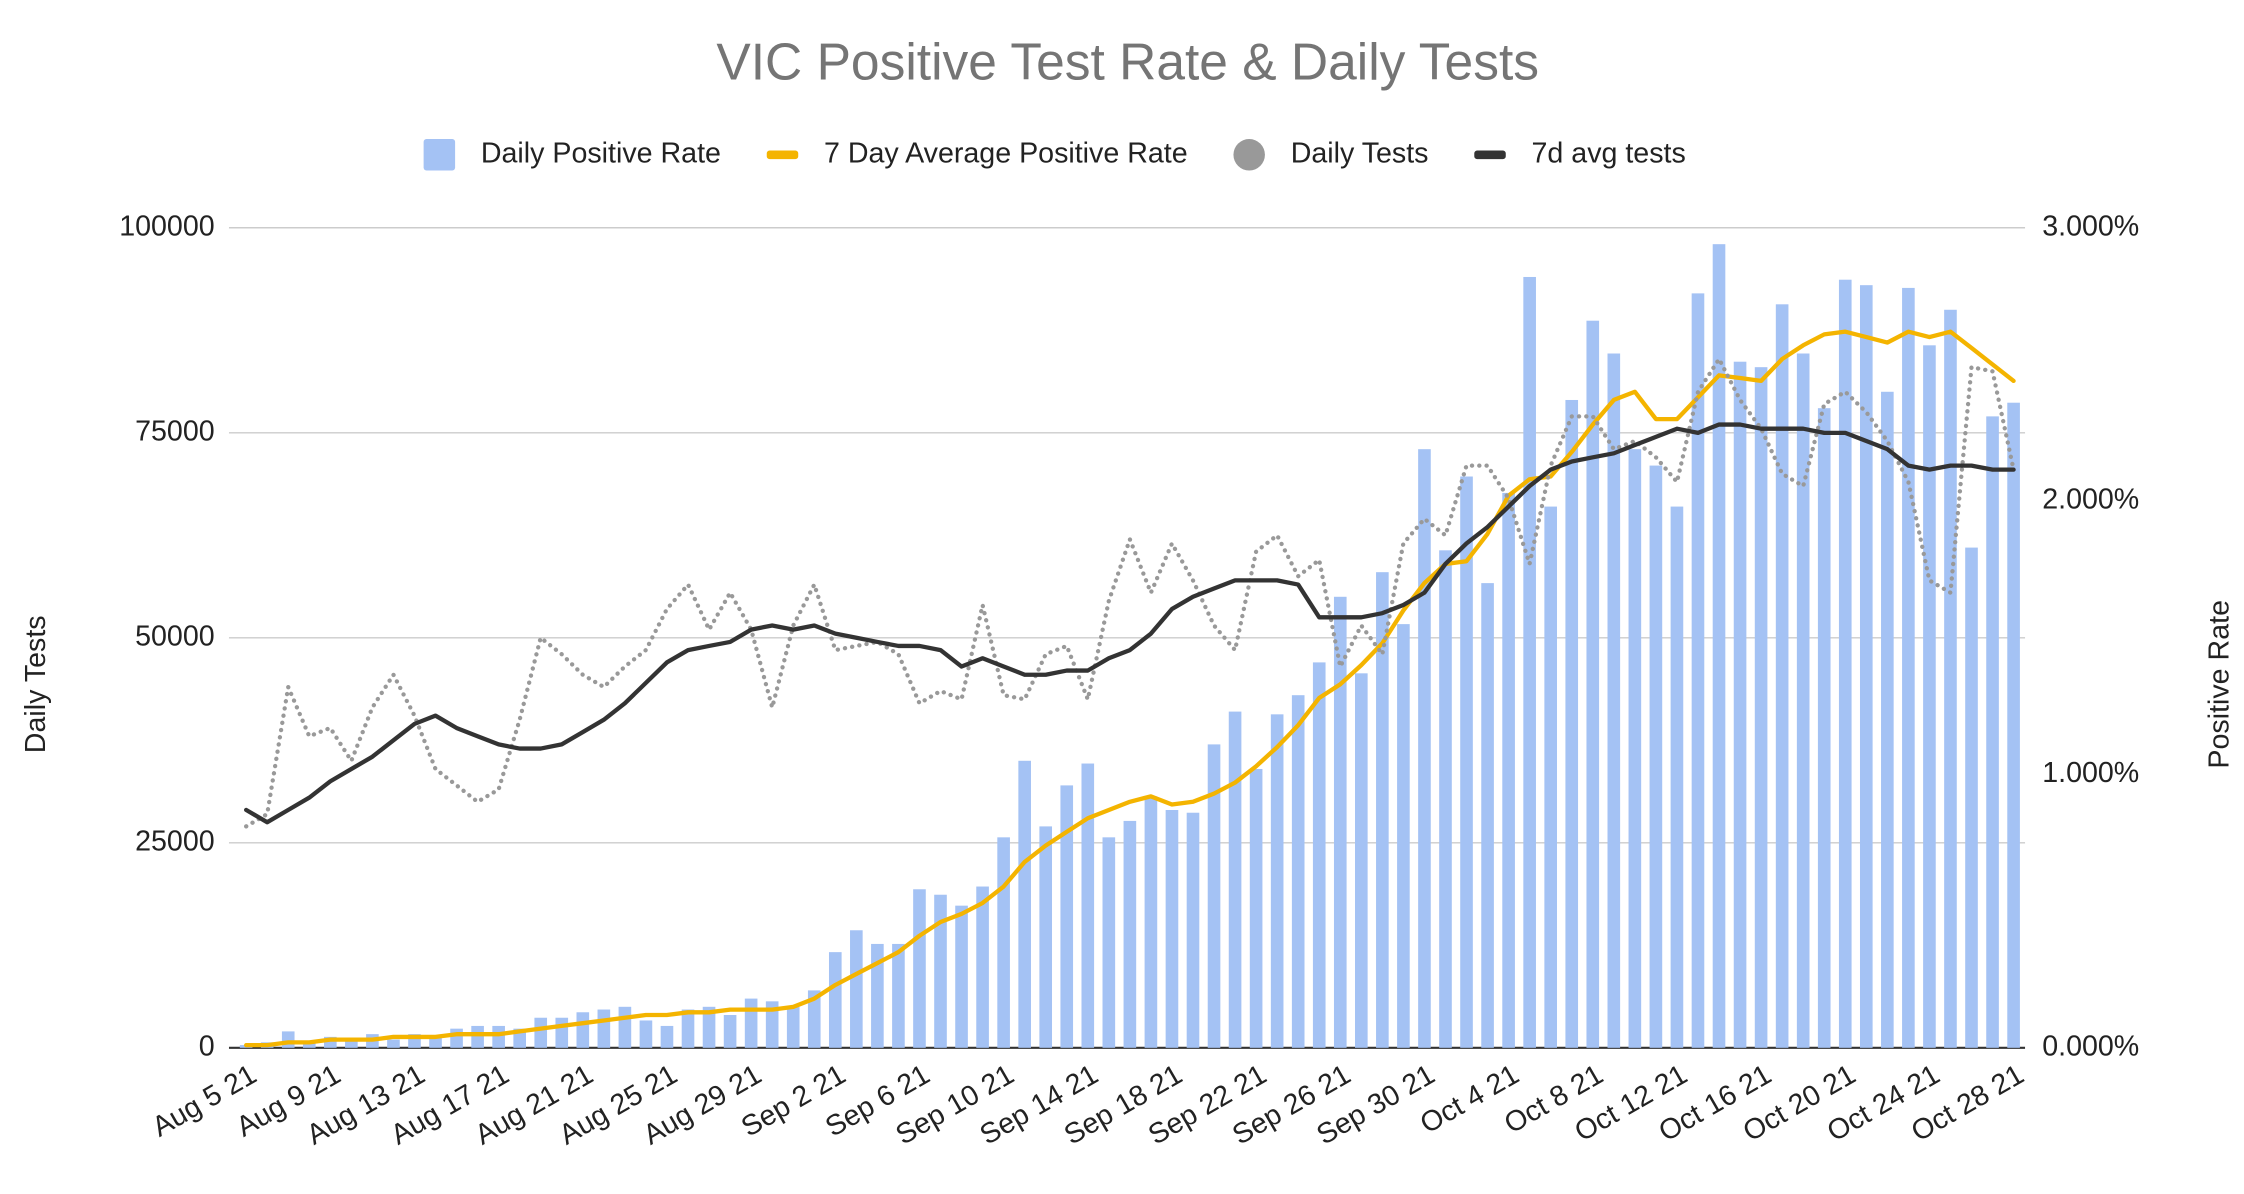 The image size is (2244, 1194). What do you see at coordinates (2220, 684) in the screenshot?
I see `y2-axis-title: Positive Rate` at bounding box center [2220, 684].